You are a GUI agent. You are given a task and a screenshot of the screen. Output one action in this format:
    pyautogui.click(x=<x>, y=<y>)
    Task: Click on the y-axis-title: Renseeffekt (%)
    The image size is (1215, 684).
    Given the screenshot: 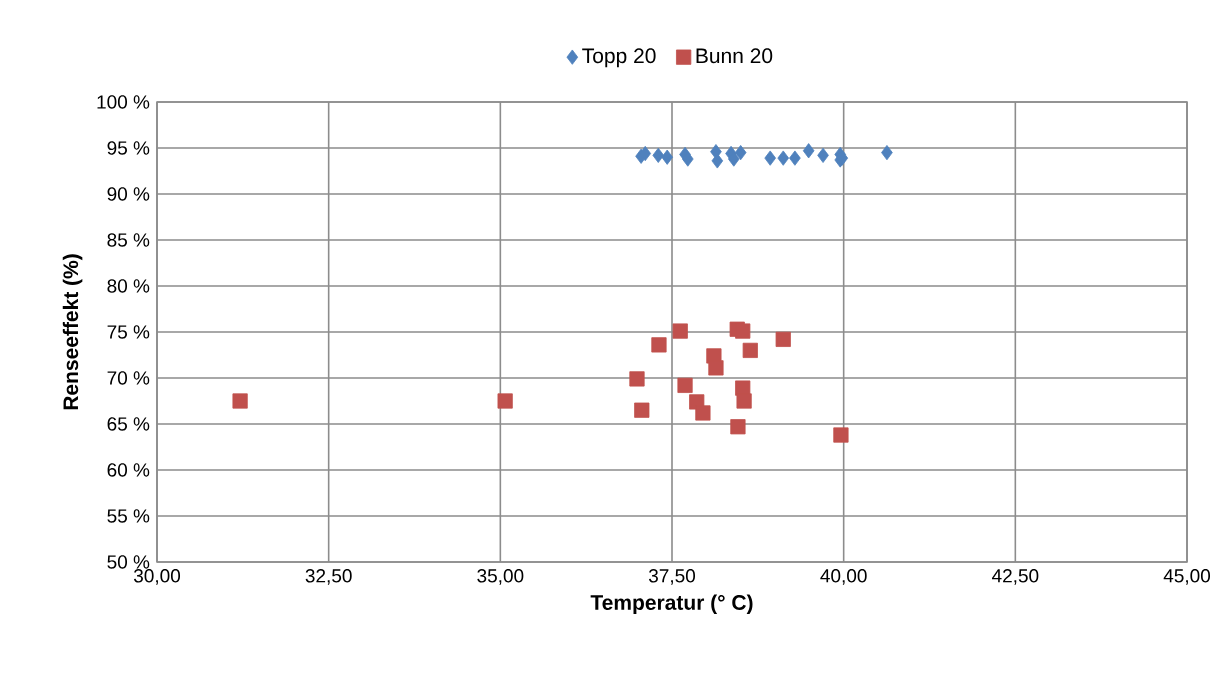 What is the action you would take?
    pyautogui.click(x=72, y=332)
    